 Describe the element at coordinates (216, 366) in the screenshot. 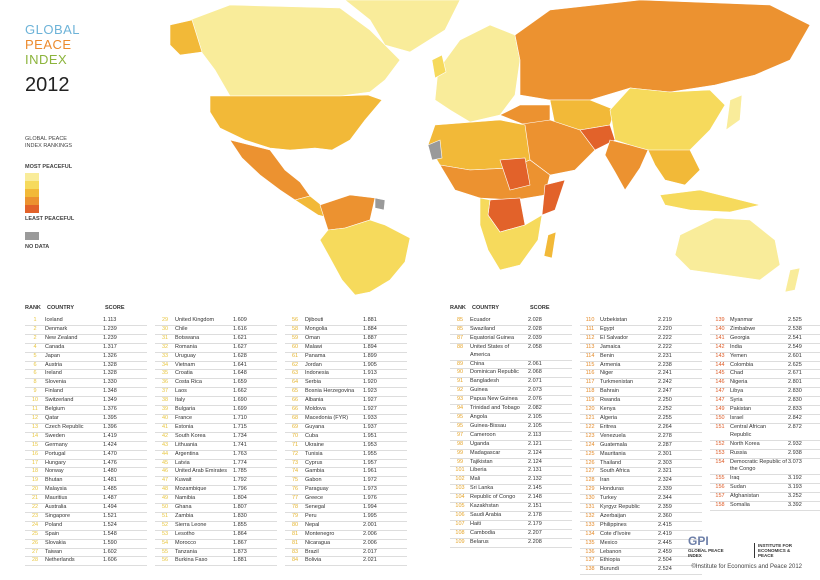

I see `ranking-row: 34 Vietnam 1.641` at that location.